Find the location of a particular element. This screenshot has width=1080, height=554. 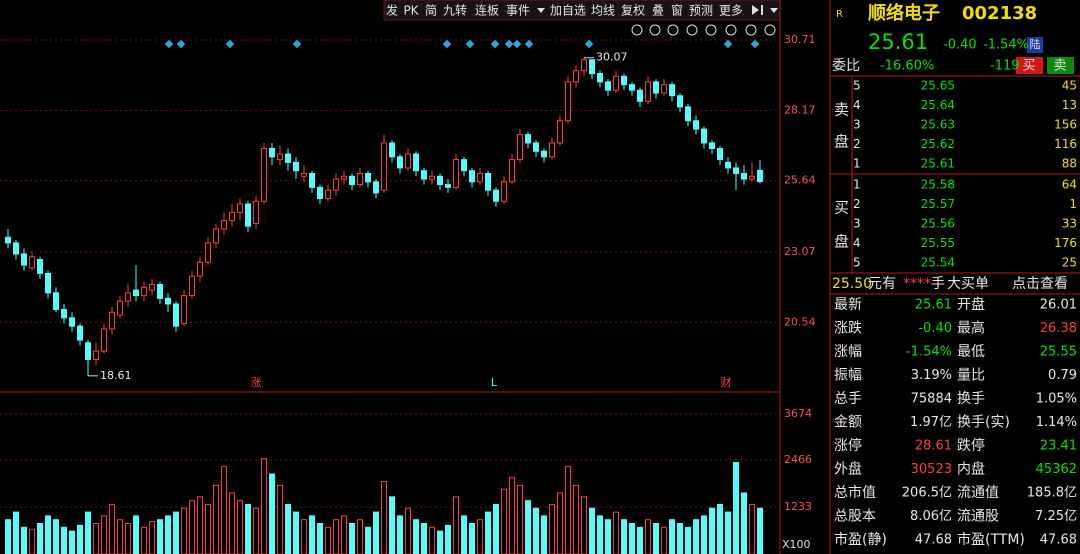

sell-button-label: 卖 is located at coordinates (1059, 66).